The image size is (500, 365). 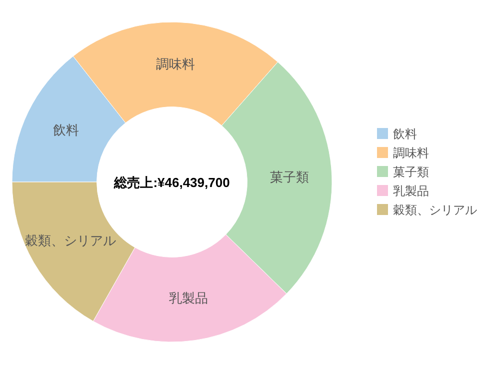 I want to click on slice-label: 穀類、シリアル, so click(x=70, y=240).